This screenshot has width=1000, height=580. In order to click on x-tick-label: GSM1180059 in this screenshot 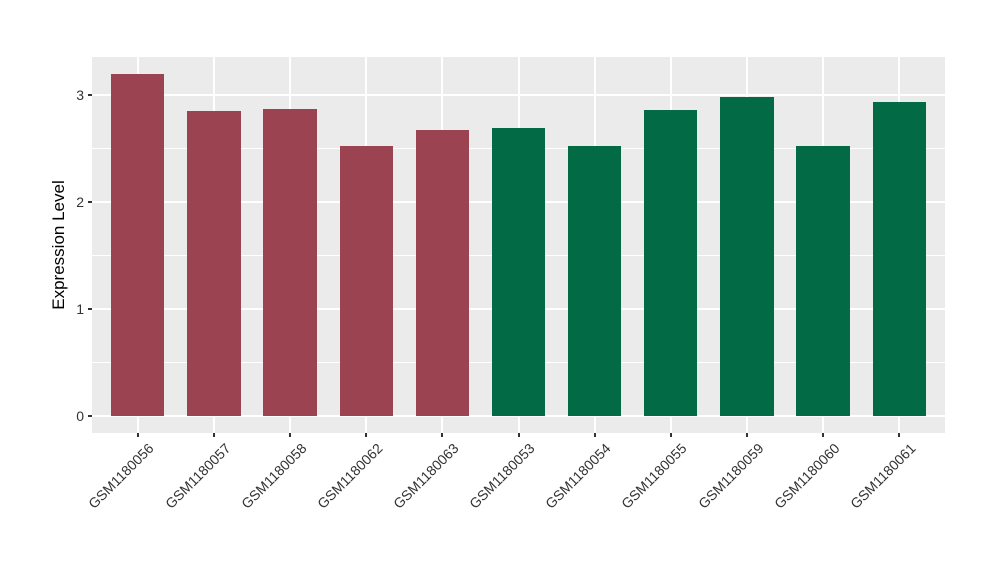, I will do `click(730, 476)`.